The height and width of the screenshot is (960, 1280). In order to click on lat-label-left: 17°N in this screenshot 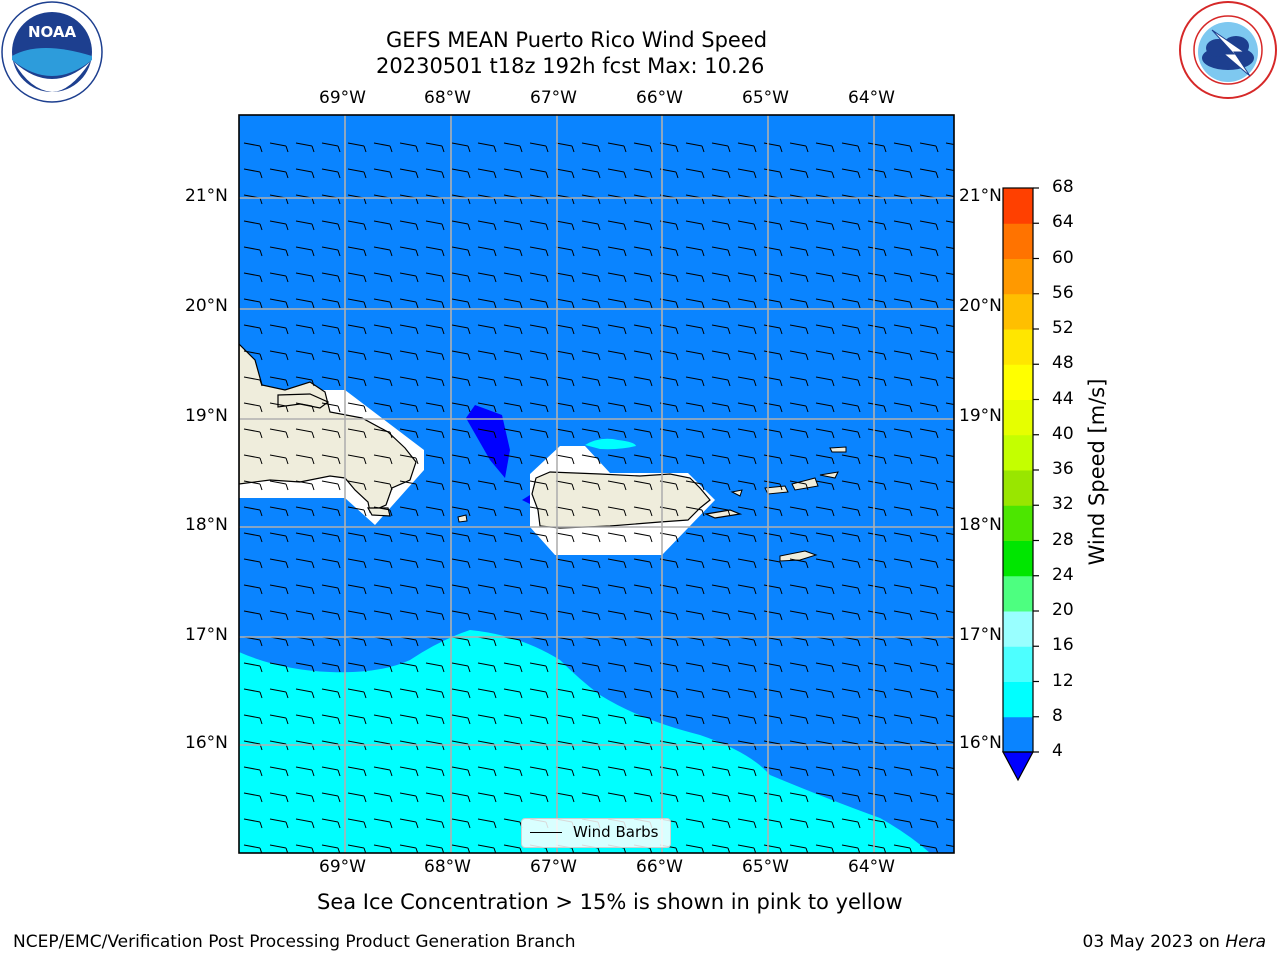, I will do `click(206, 635)`.